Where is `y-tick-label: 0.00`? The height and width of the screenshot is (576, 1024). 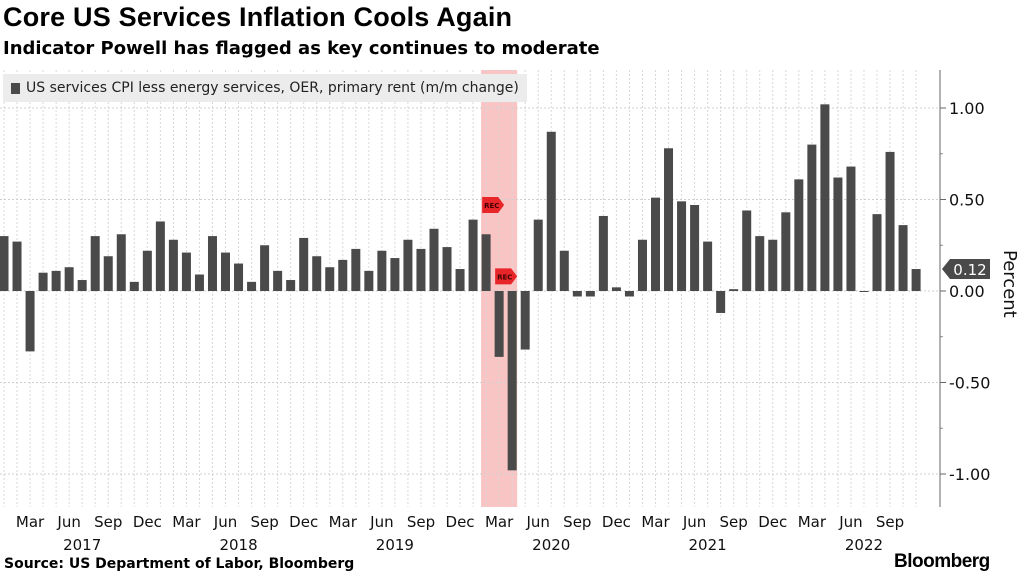 y-tick-label: 0.00 is located at coordinates (967, 291).